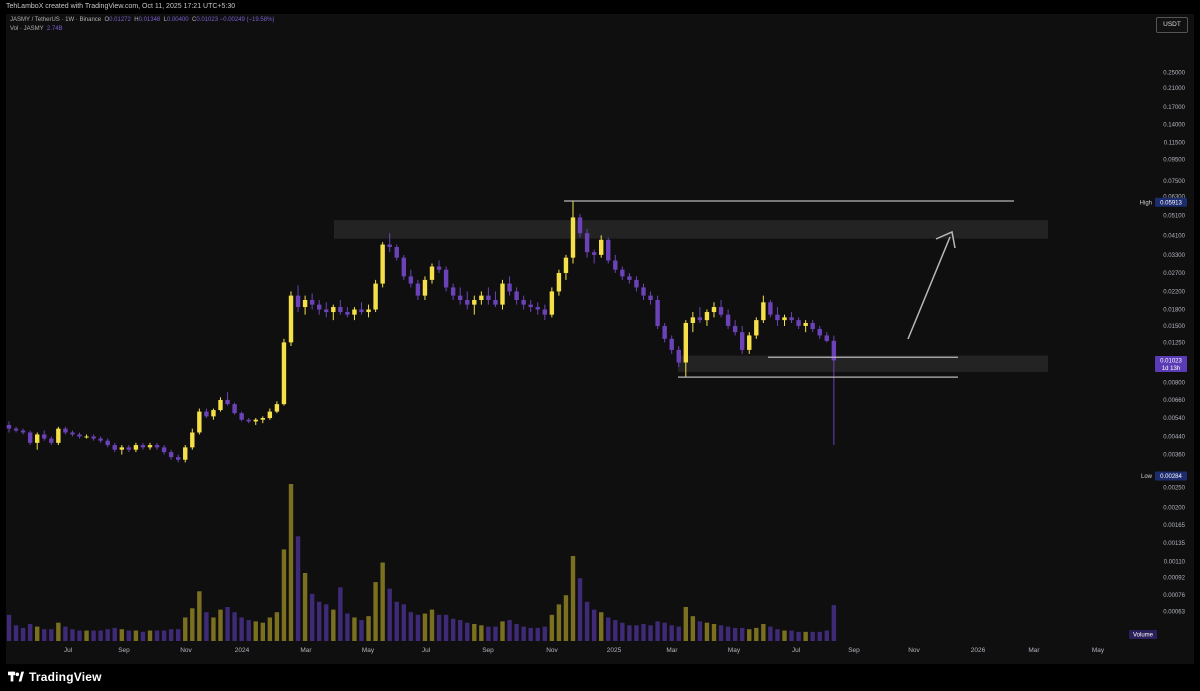 Image resolution: width=1200 pixels, height=691 pixels. Describe the element at coordinates (1171, 361) in the screenshot. I see `price-tag-value: 0.01023` at that location.